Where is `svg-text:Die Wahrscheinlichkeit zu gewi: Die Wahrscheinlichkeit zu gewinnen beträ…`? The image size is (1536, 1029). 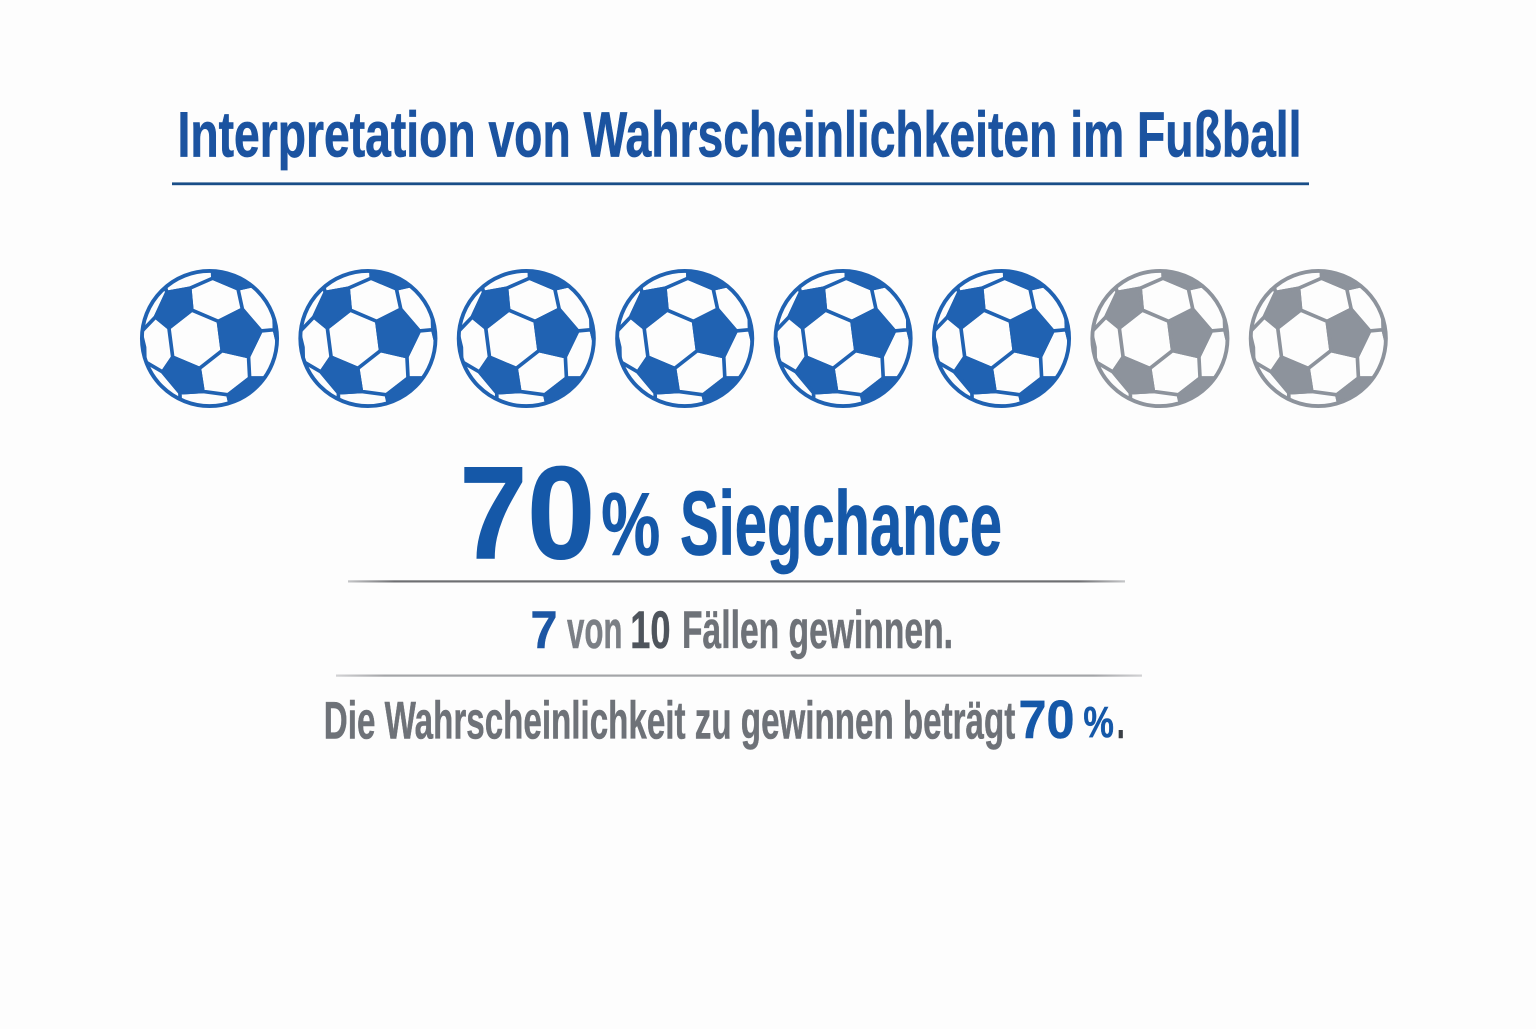
svg-text:Die Wahrscheinlichkeit zu gewi: Die Wahrscheinlichkeit zu gewinnen beträ… is located at coordinates (670, 720).